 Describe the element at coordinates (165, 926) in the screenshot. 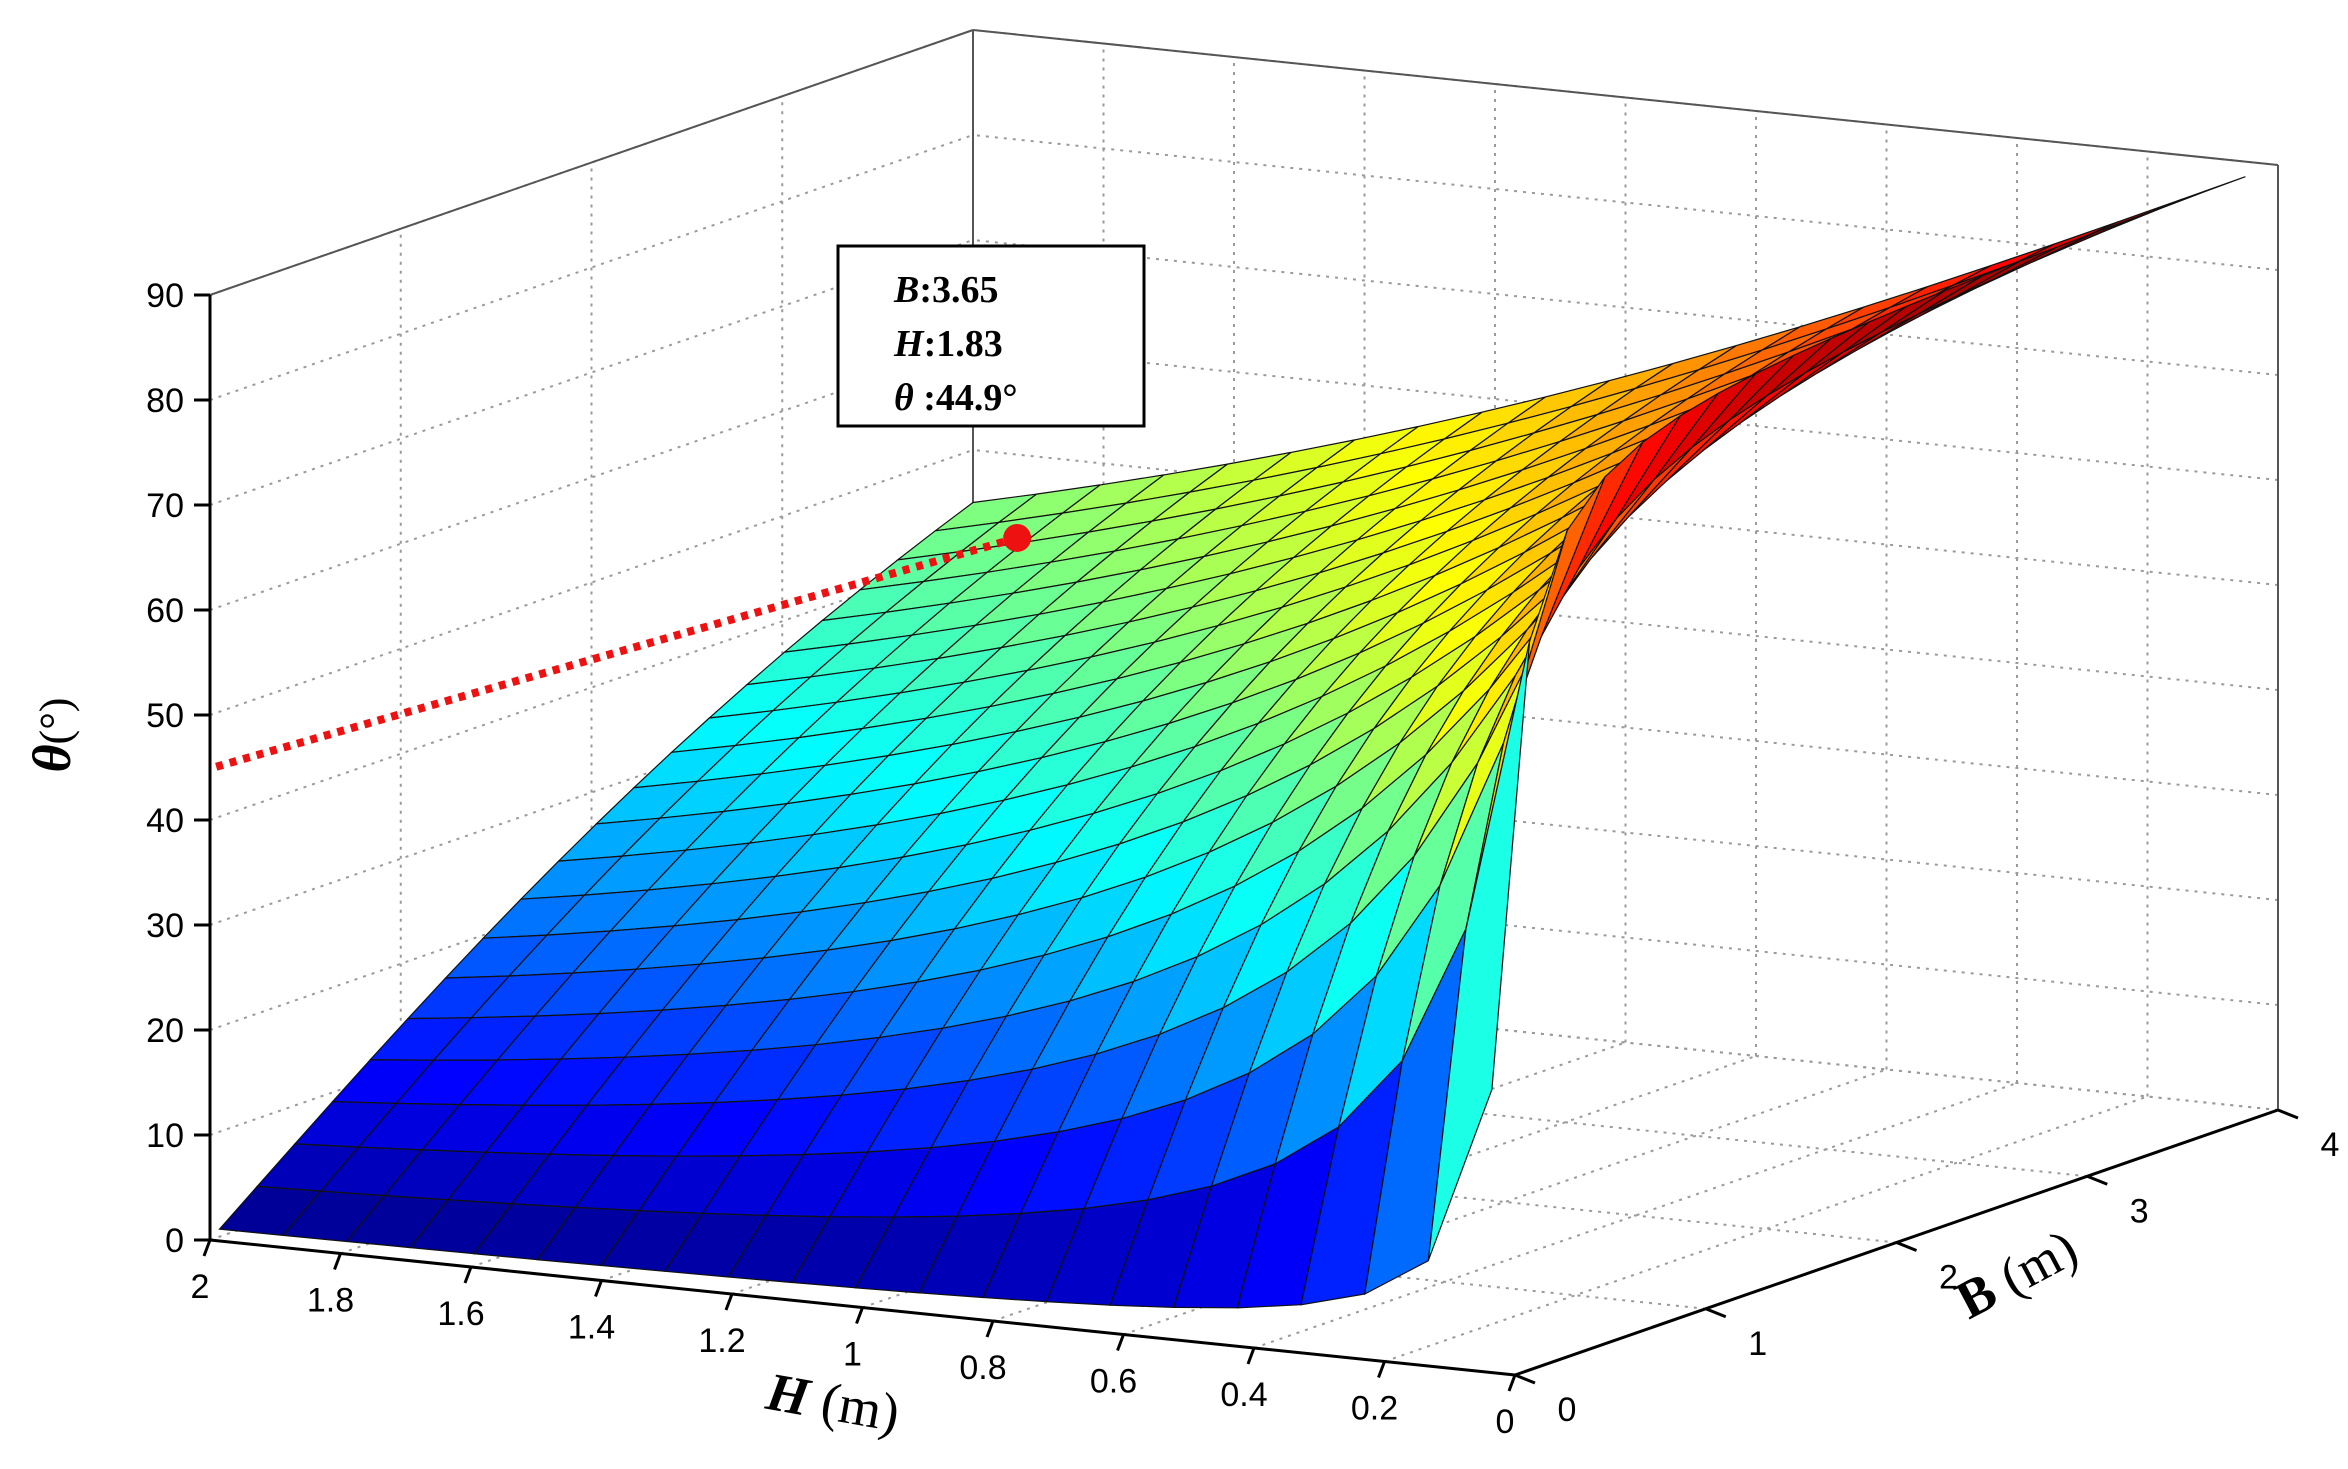

I see `z-tick-label: 30` at that location.